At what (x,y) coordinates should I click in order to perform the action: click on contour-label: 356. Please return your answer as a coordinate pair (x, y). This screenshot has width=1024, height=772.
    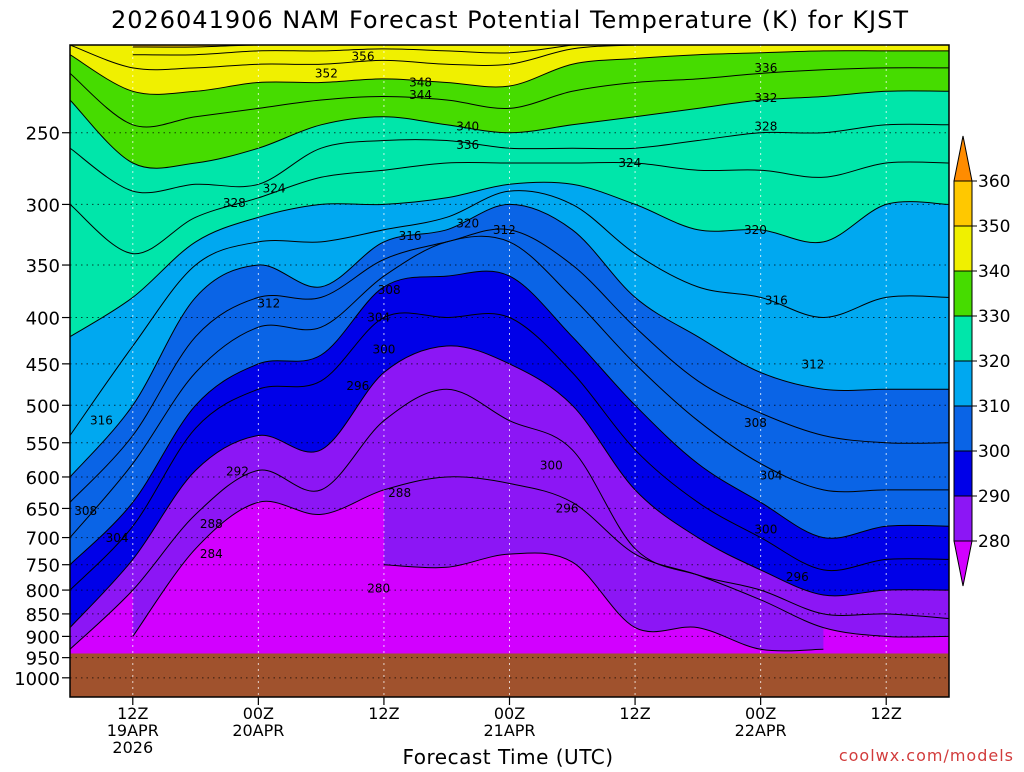
    Looking at the image, I should click on (363, 57).